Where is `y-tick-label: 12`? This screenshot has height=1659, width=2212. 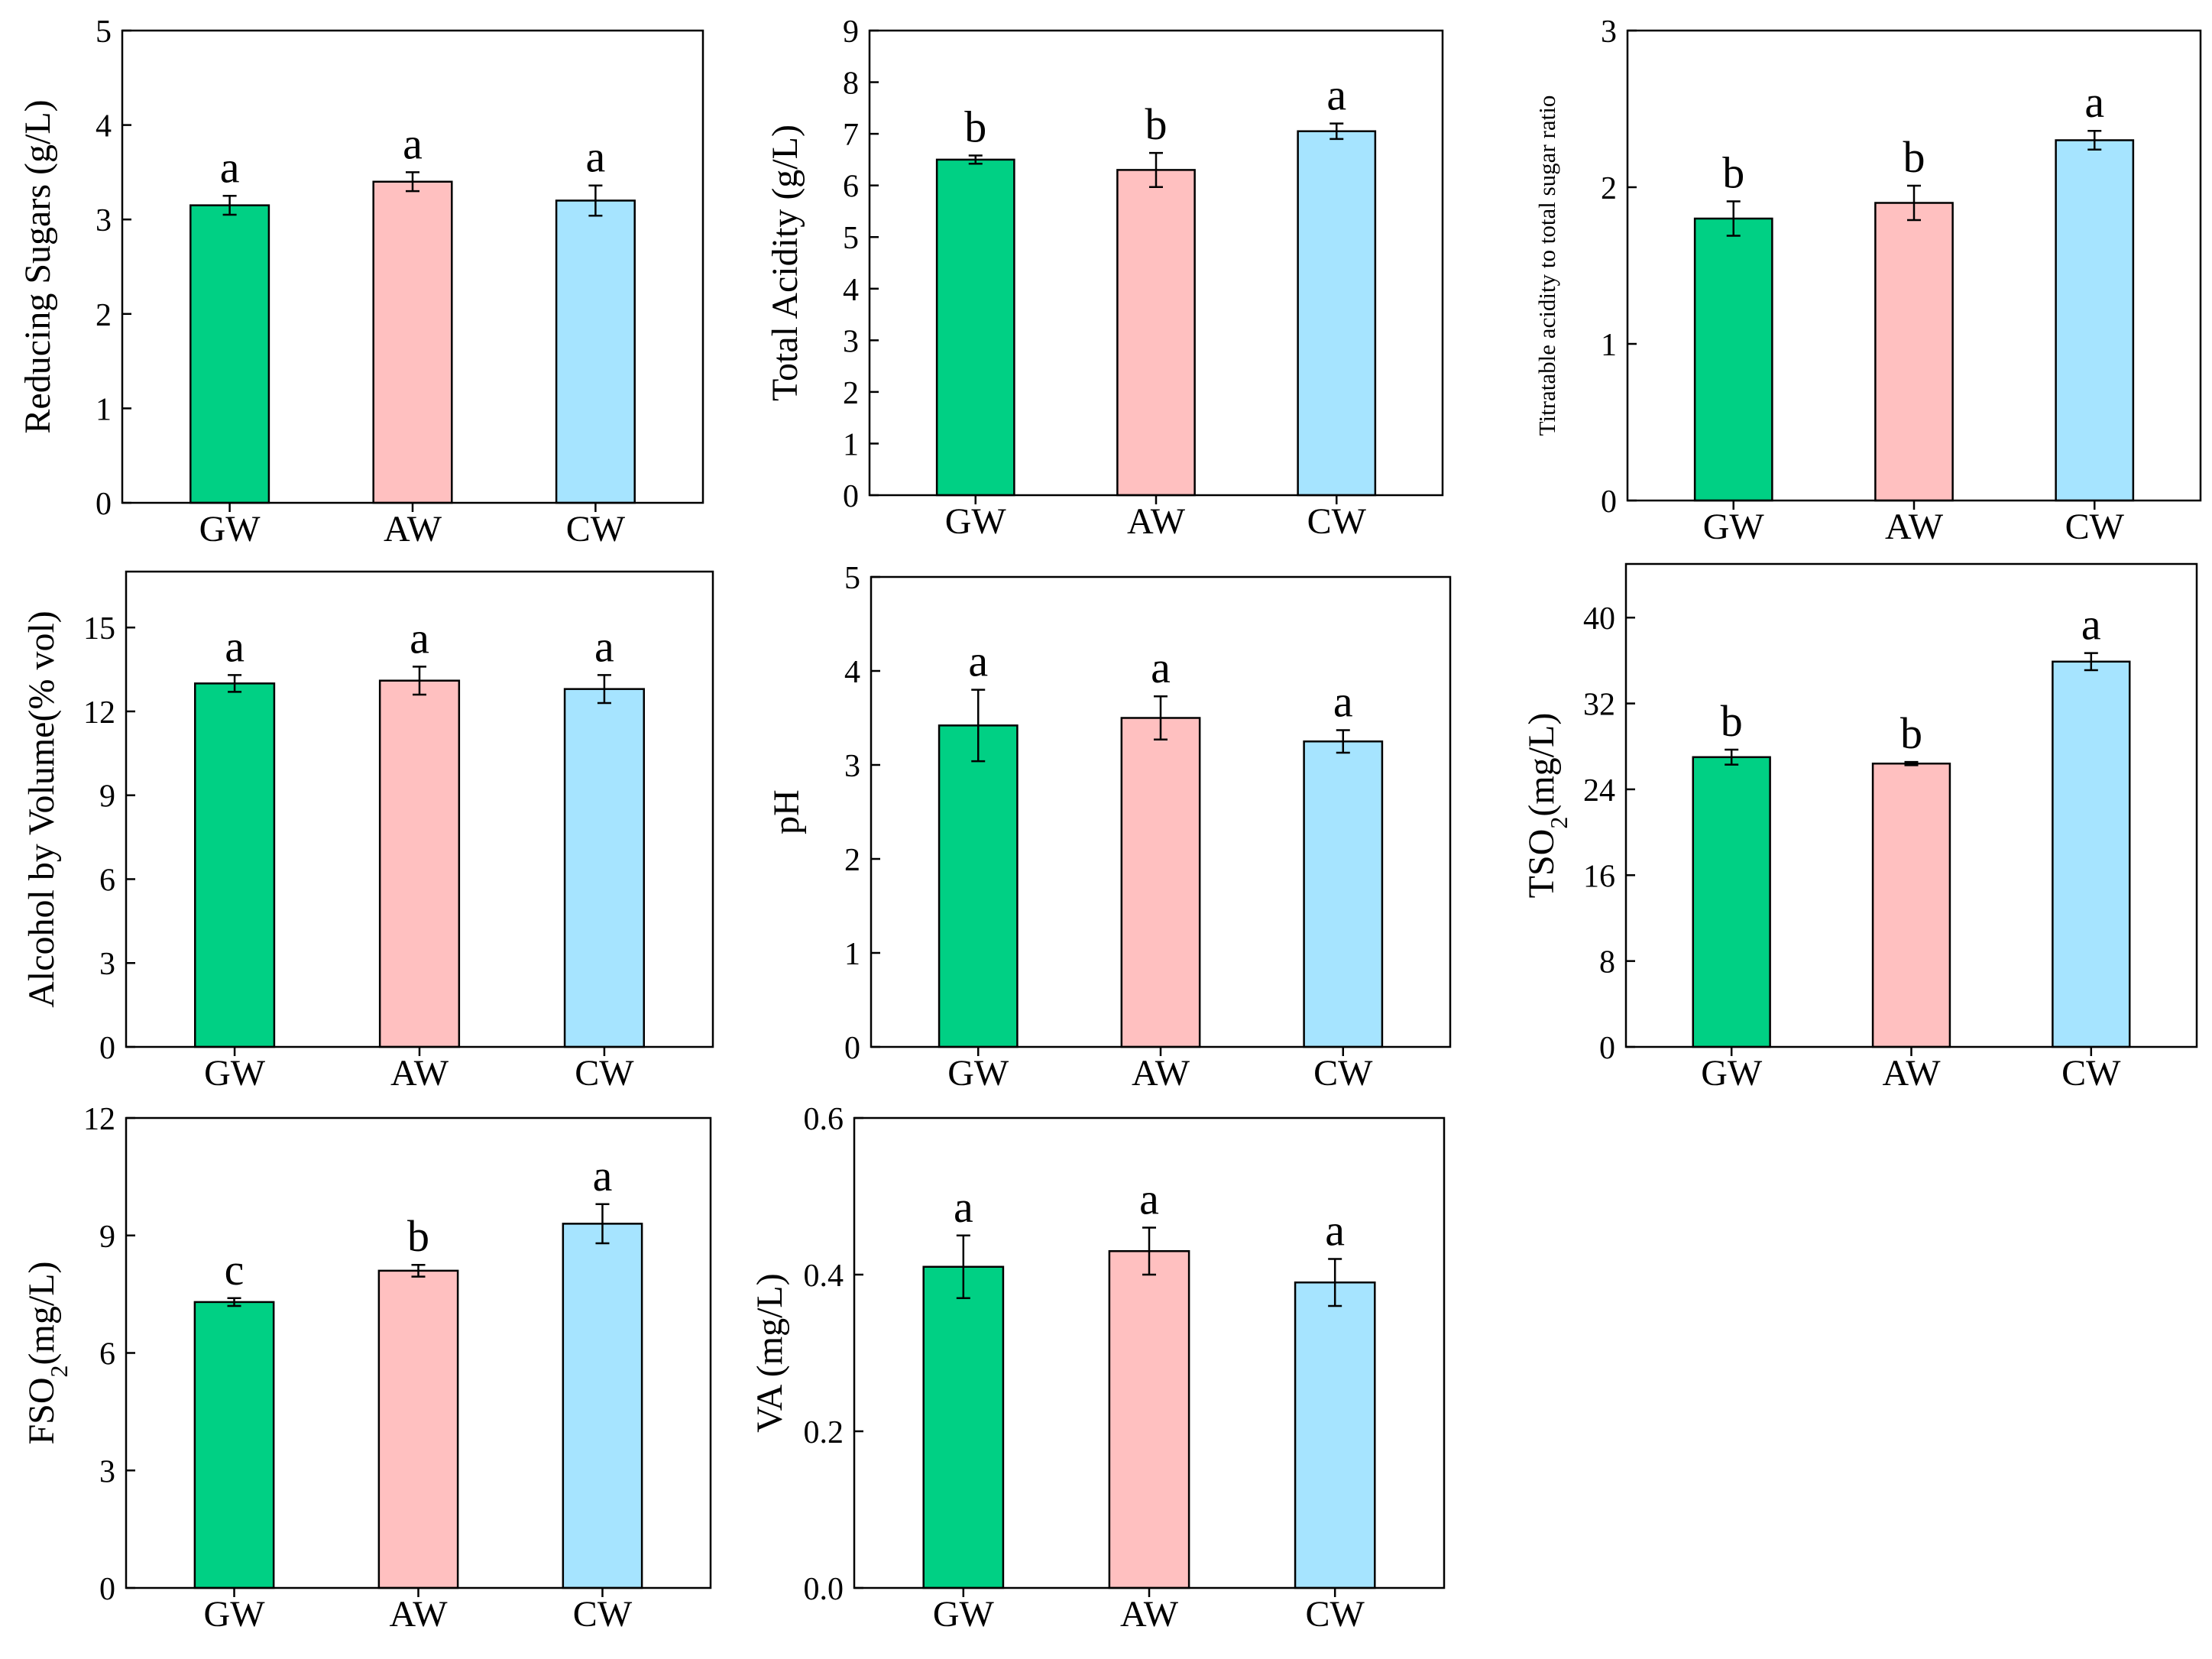
y-tick-label: 12 is located at coordinates (99, 1119).